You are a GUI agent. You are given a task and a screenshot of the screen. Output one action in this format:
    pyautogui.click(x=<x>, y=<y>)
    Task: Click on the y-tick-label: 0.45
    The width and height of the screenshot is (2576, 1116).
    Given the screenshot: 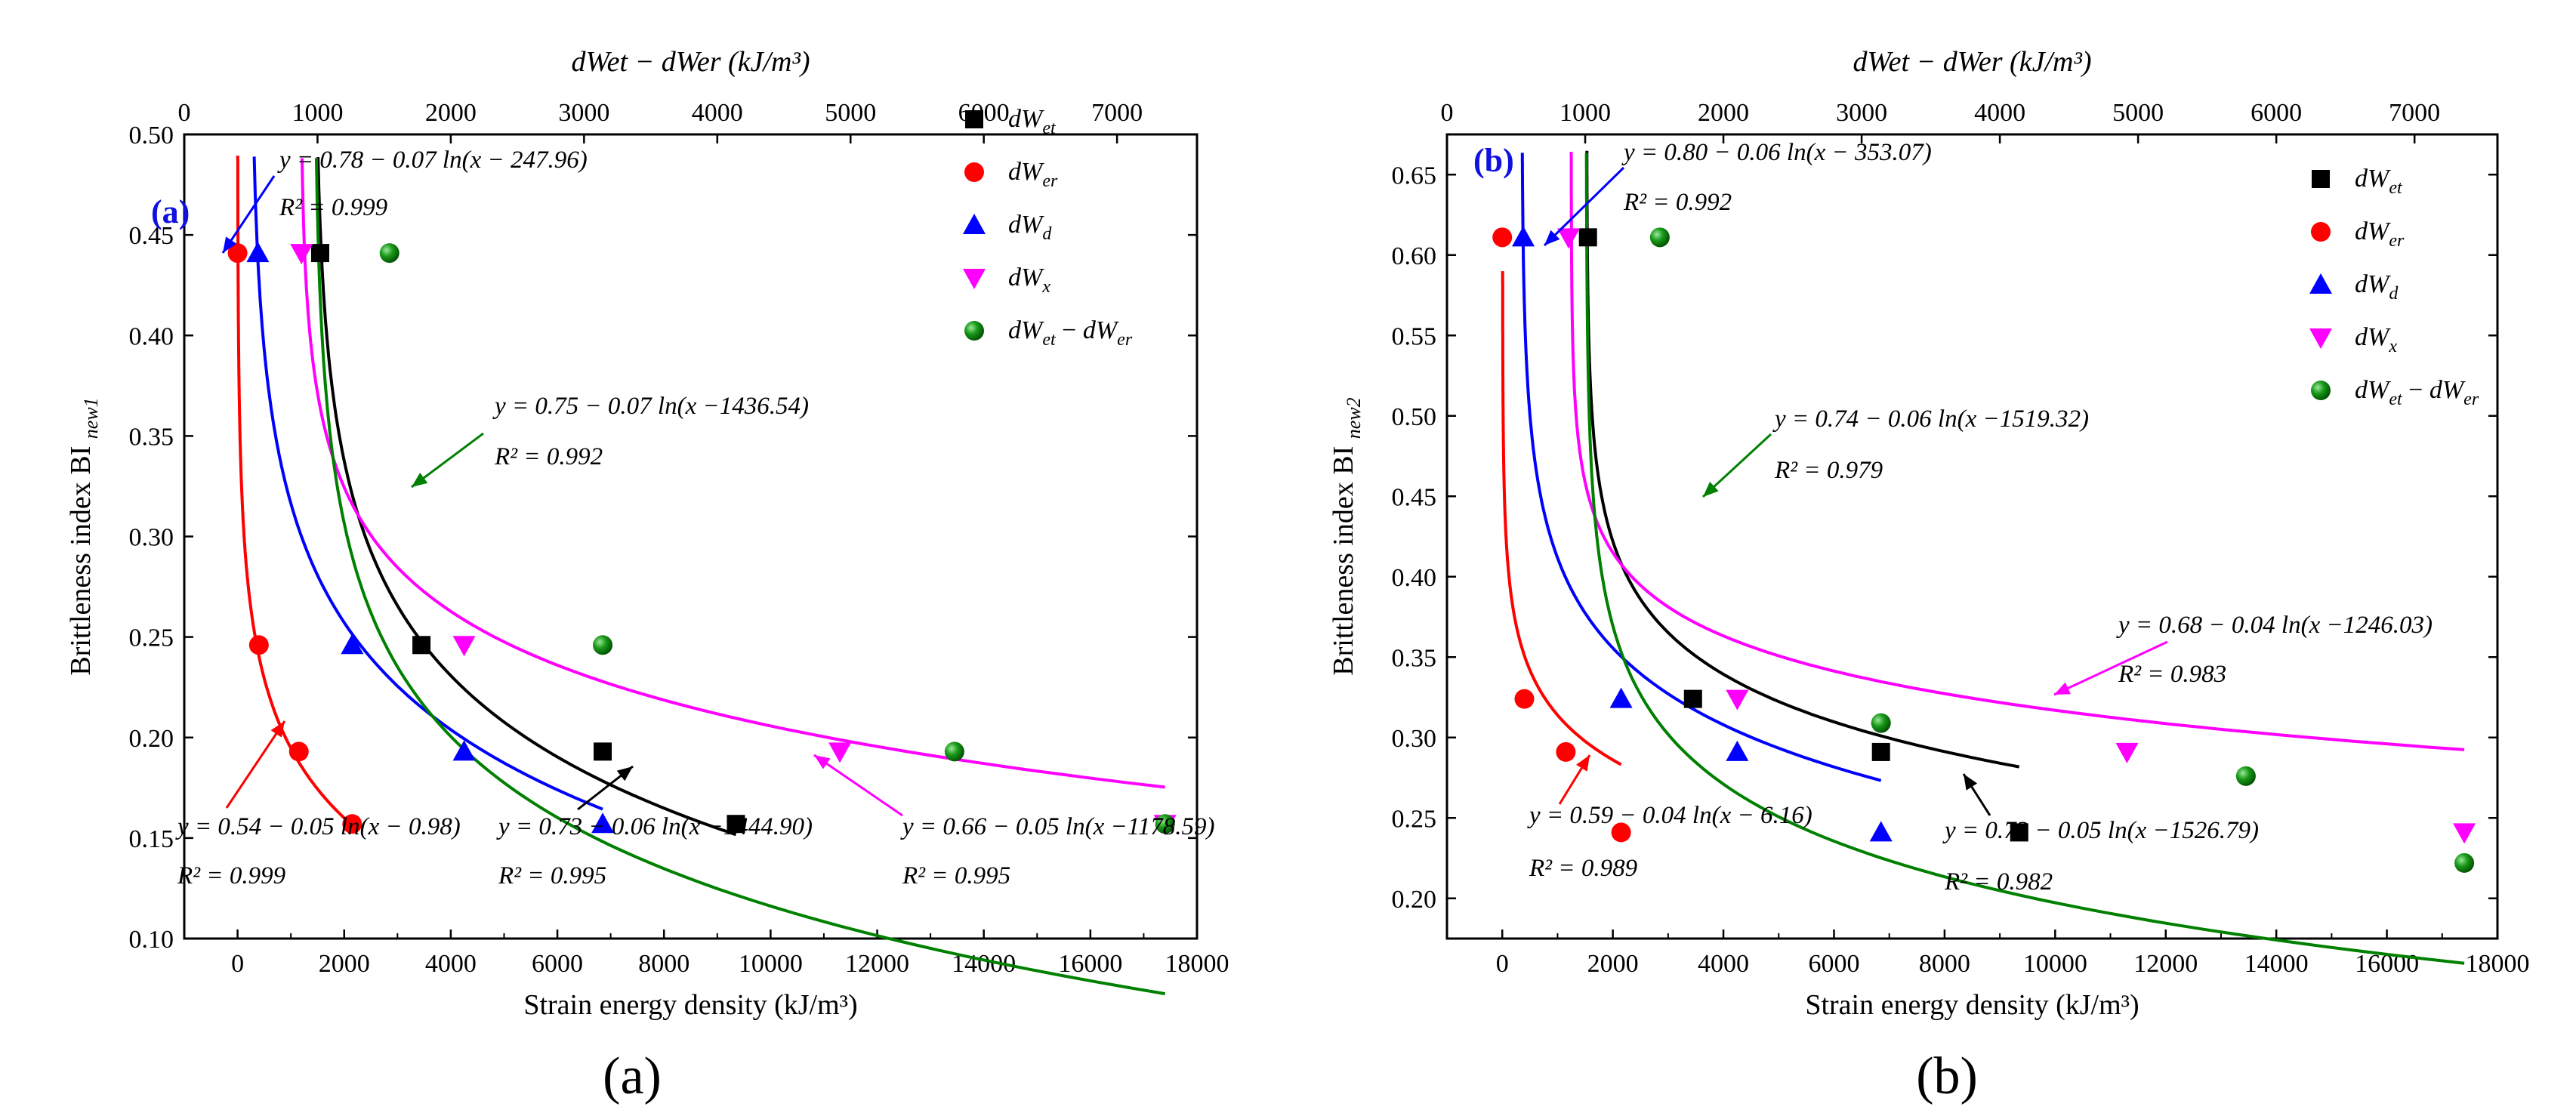 What is the action you would take?
    pyautogui.click(x=151, y=236)
    